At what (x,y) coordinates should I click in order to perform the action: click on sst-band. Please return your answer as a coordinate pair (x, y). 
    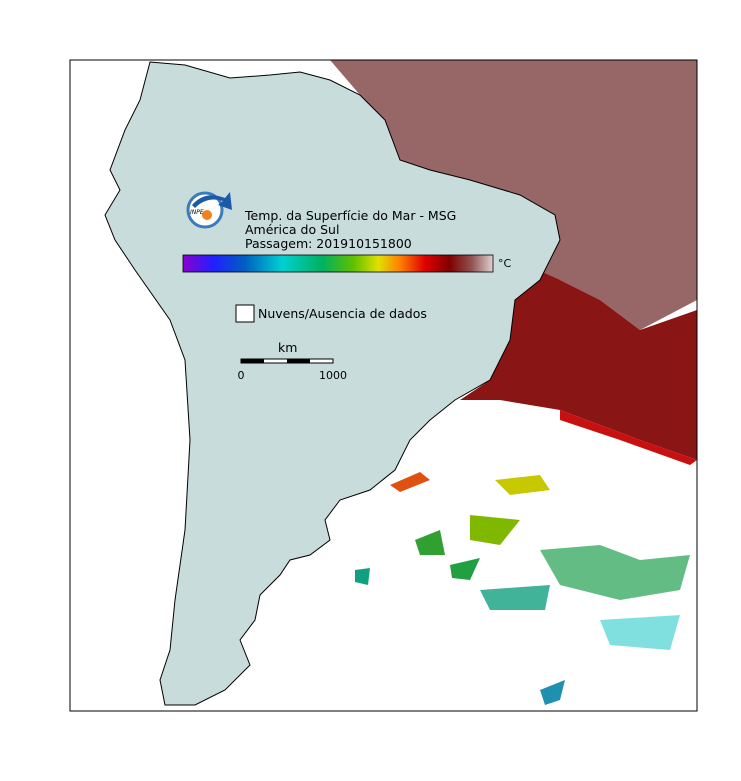
    Looking at the image, I should click on (628, 437).